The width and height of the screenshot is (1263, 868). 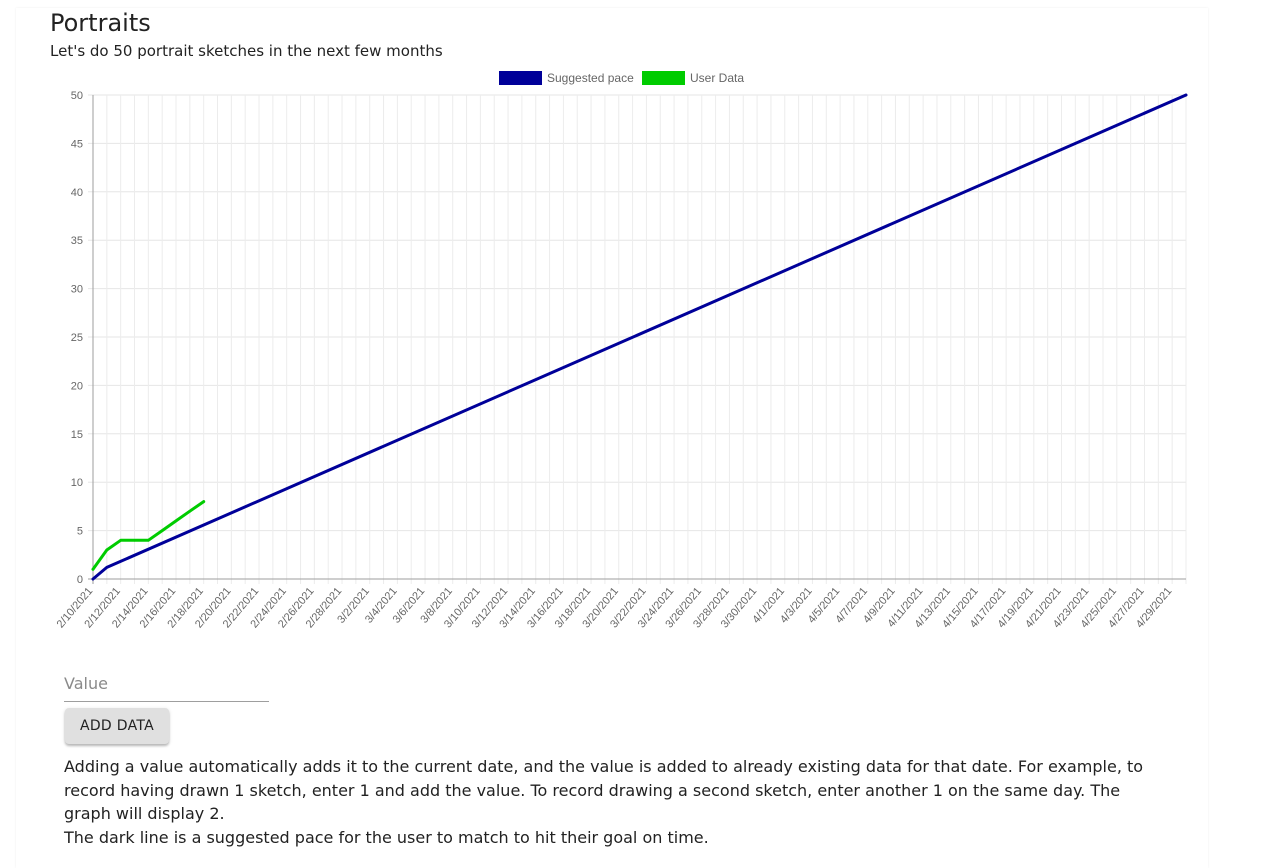 I want to click on y-tick-label: 50, so click(x=77, y=96).